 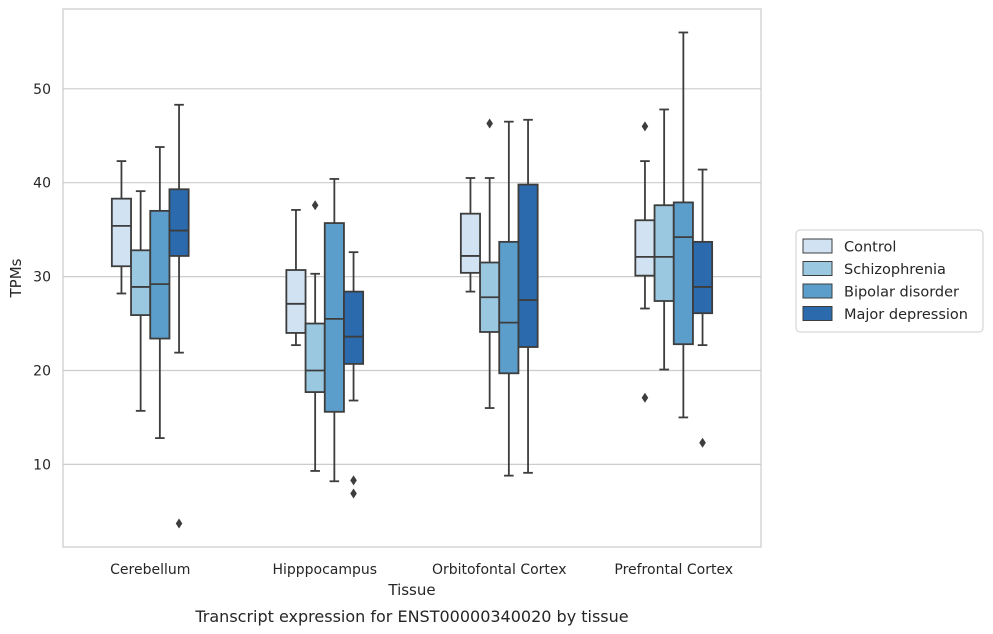 What do you see at coordinates (42, 90) in the screenshot?
I see `y-tick-label: 50` at bounding box center [42, 90].